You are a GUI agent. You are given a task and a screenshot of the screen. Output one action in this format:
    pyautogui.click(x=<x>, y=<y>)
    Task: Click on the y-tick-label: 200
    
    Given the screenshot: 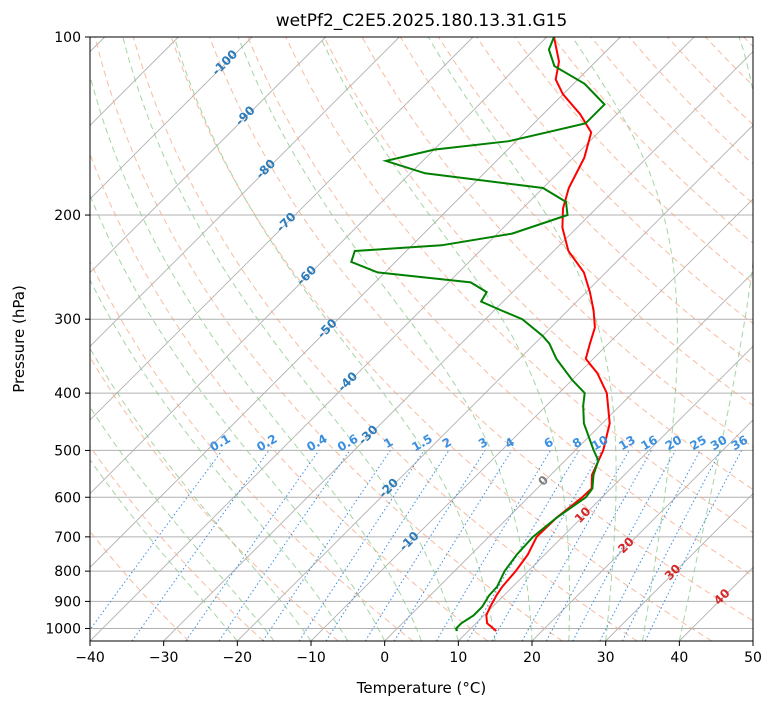 What is the action you would take?
    pyautogui.click(x=67, y=216)
    